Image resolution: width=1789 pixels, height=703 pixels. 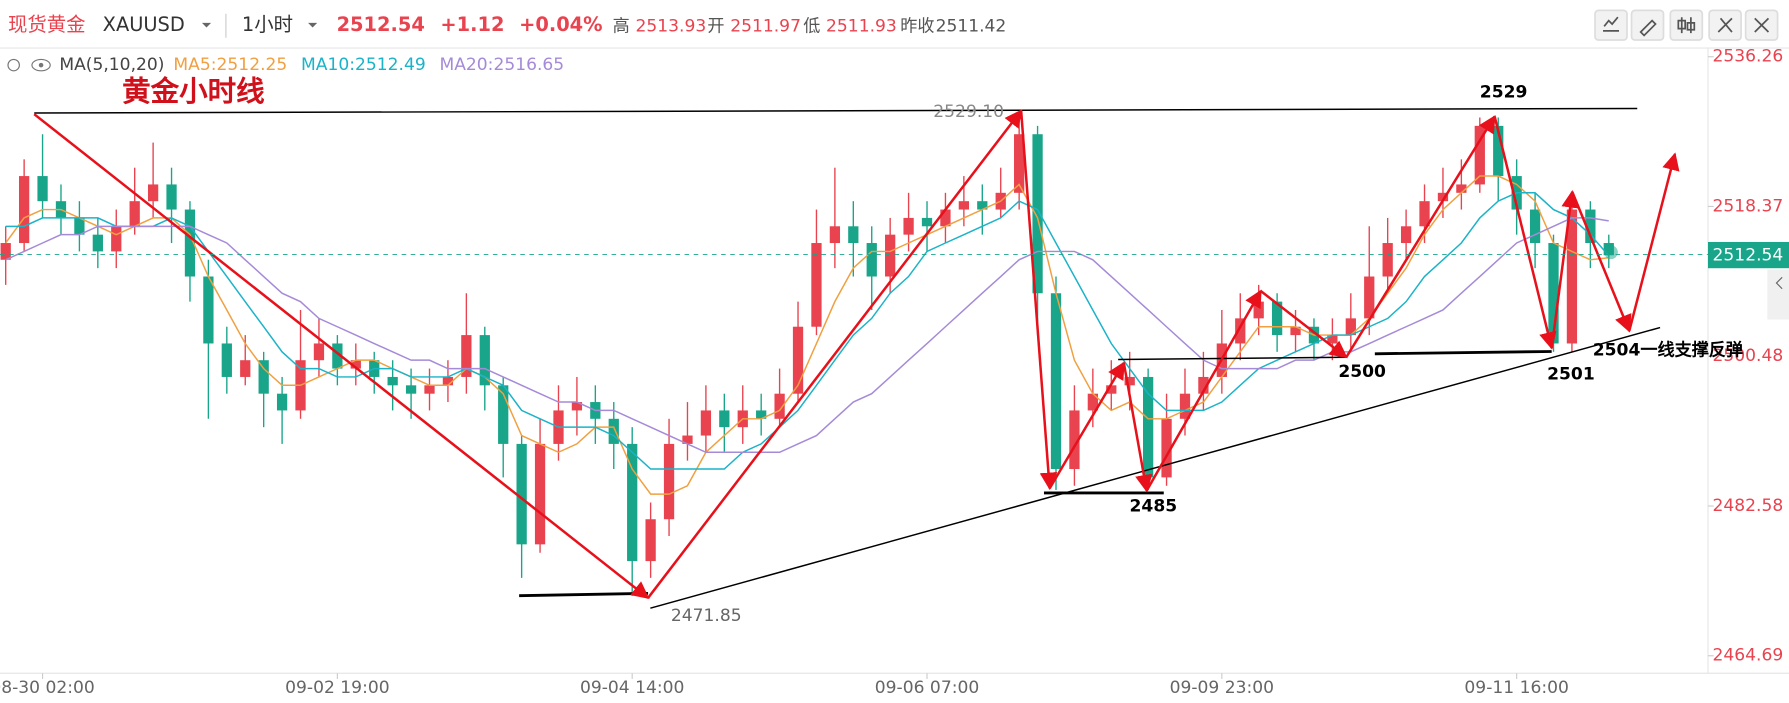 I want to click on level-label: 2500, so click(x=1362, y=372).